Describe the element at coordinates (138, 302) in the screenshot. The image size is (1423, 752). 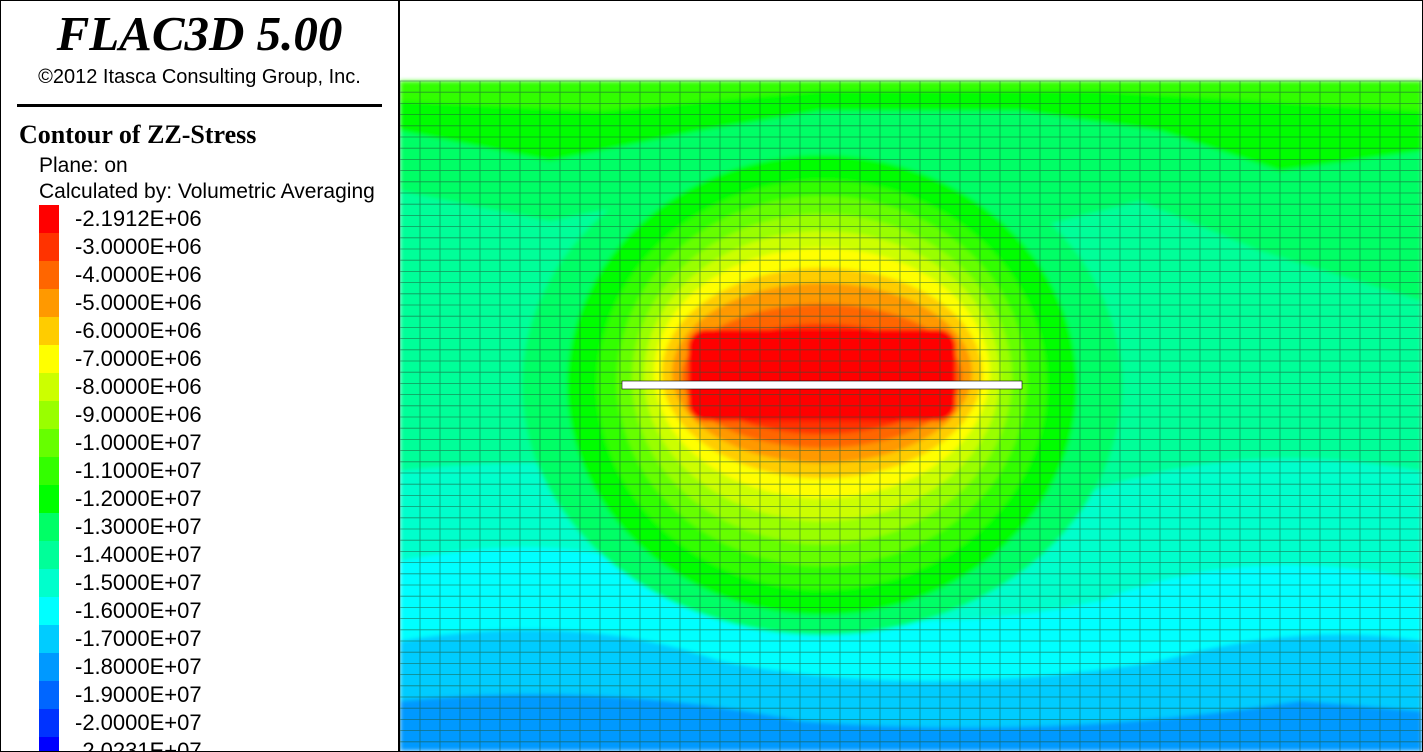
I see `legend-level-label: -5.0000E+06` at that location.